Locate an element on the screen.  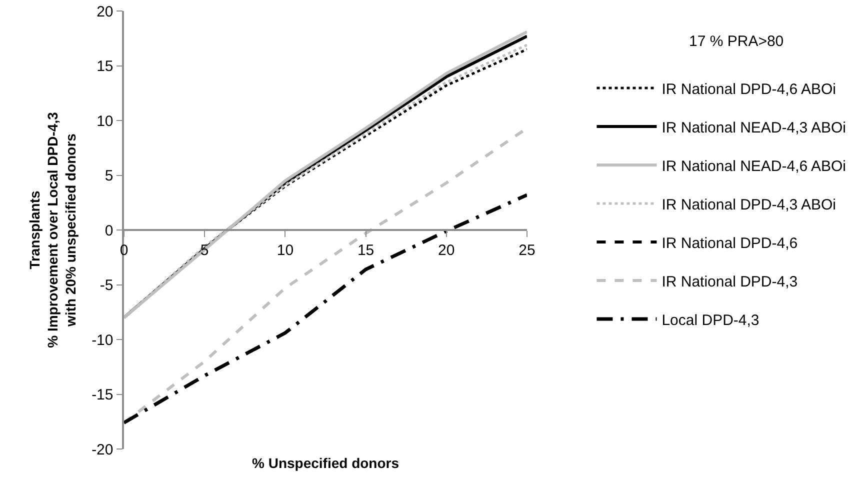
y-tick-label: -20 is located at coordinates (103, 449).